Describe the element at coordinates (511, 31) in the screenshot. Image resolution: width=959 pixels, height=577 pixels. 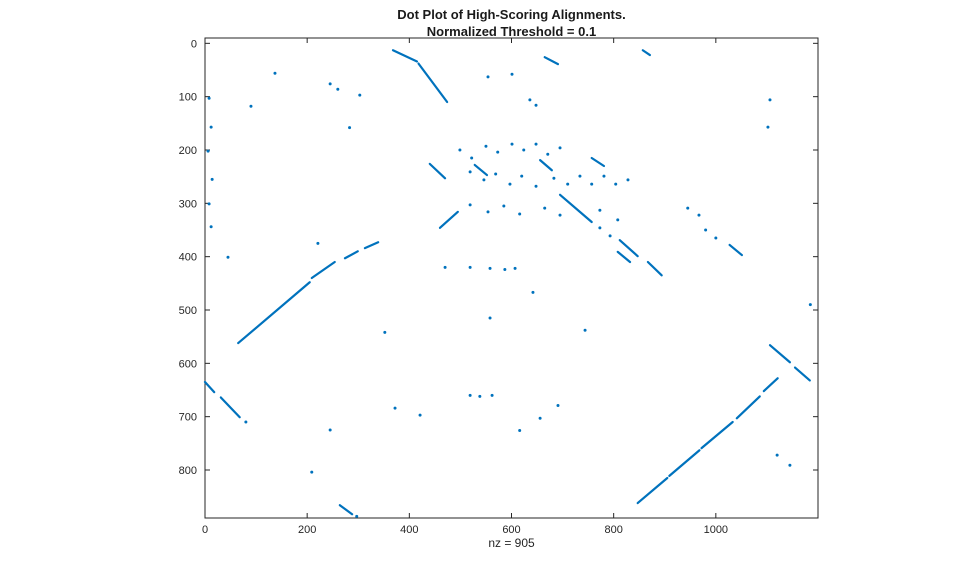
I see `chart-title-line2: Normalized Threshold = 0.1` at that location.